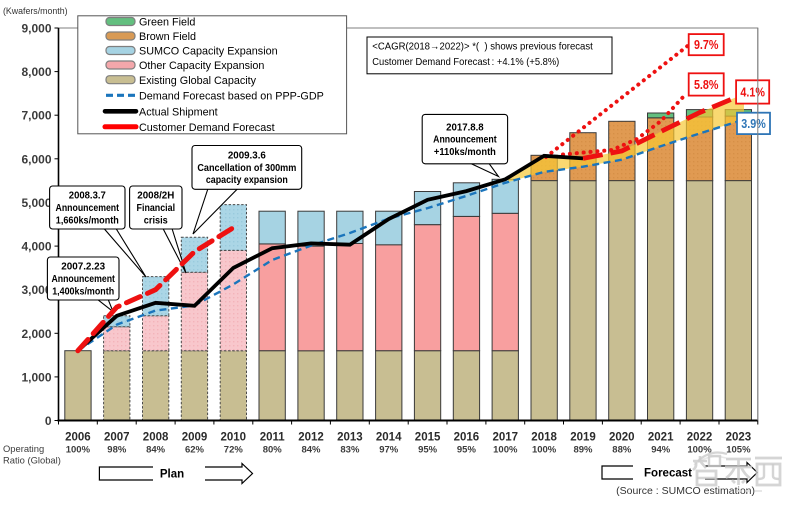  Describe the element at coordinates (36, 247) in the screenshot. I see `svg-text: 4,000` at that location.